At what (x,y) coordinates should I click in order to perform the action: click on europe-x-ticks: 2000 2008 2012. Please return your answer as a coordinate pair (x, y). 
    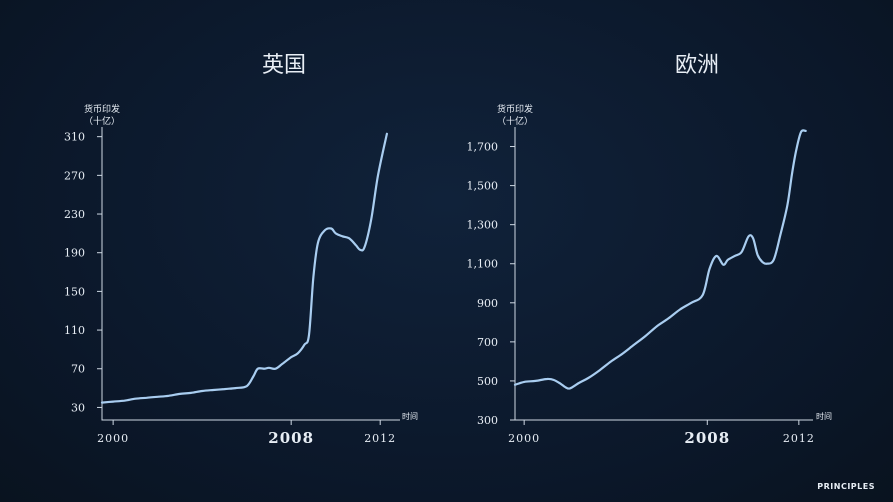
    Looking at the image, I should click on (661, 433).